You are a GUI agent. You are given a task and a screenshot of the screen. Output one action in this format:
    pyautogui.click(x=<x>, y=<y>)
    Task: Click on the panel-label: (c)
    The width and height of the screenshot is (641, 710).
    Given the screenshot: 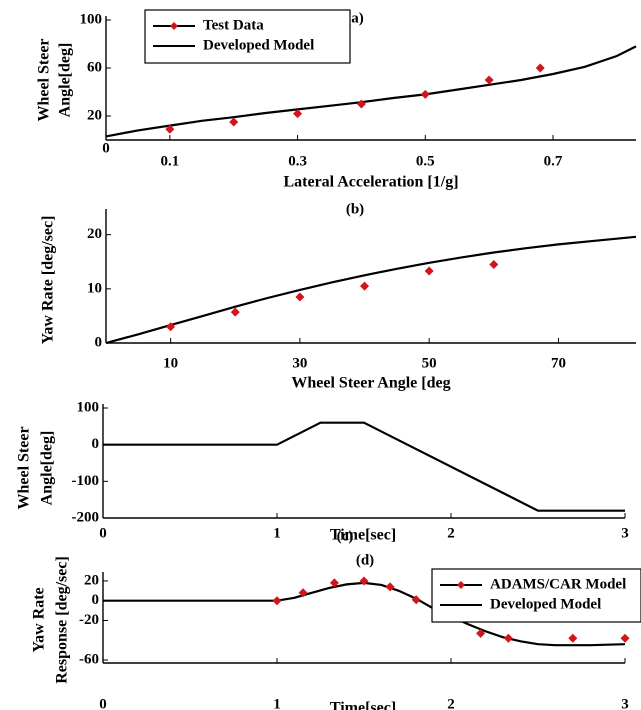 What is the action you would take?
    pyautogui.click(x=345, y=536)
    